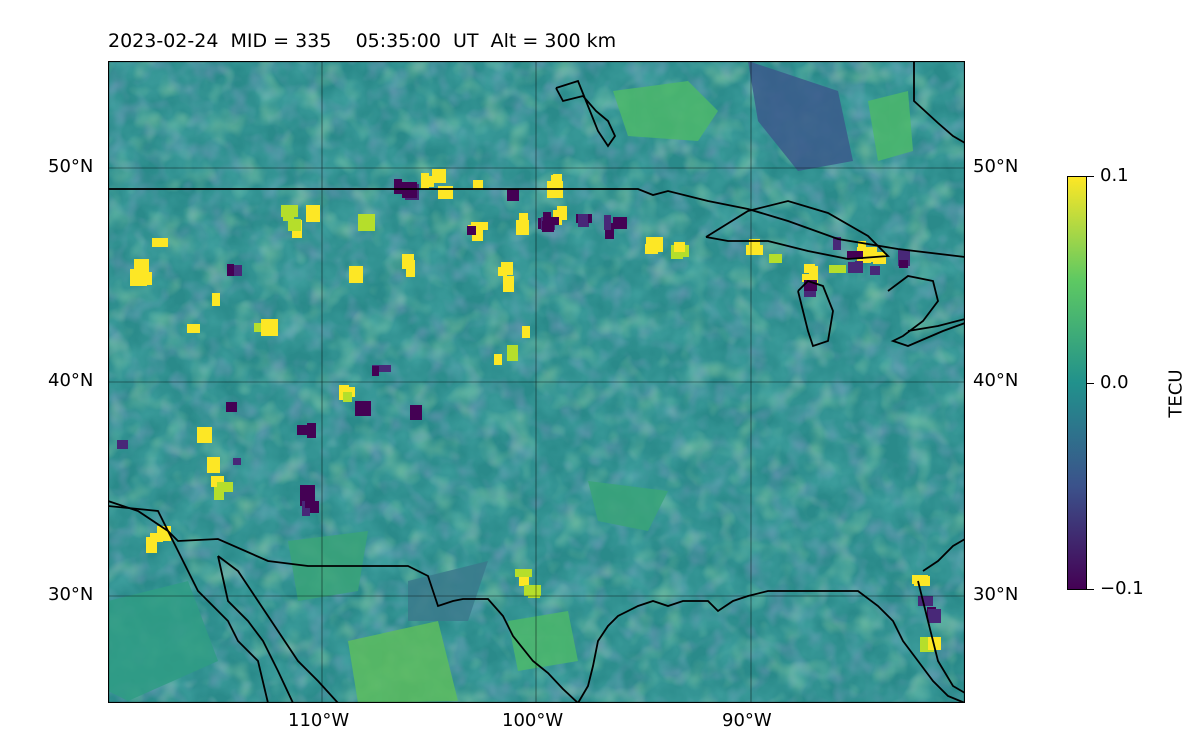  Describe the element at coordinates (996, 166) in the screenshot. I see `lat-label-50-right: 50°N` at that location.